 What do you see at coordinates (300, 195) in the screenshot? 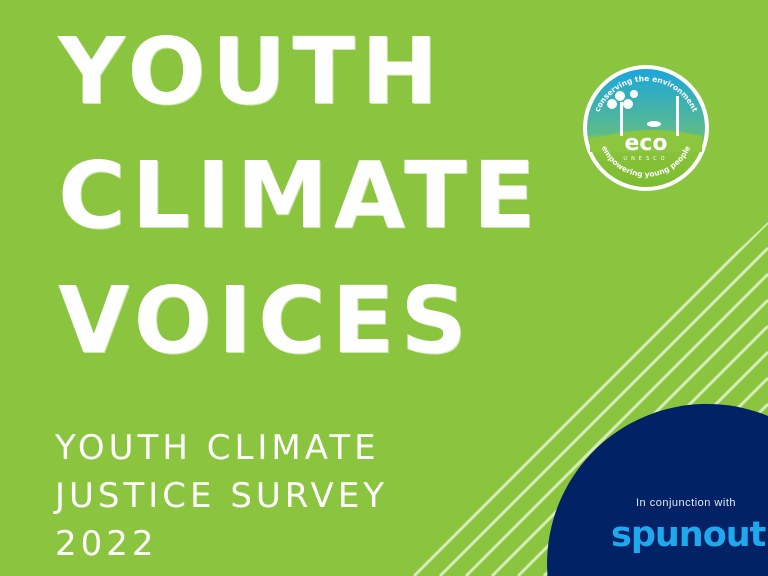
I see `title-line-2: CLIMATE` at bounding box center [300, 195].